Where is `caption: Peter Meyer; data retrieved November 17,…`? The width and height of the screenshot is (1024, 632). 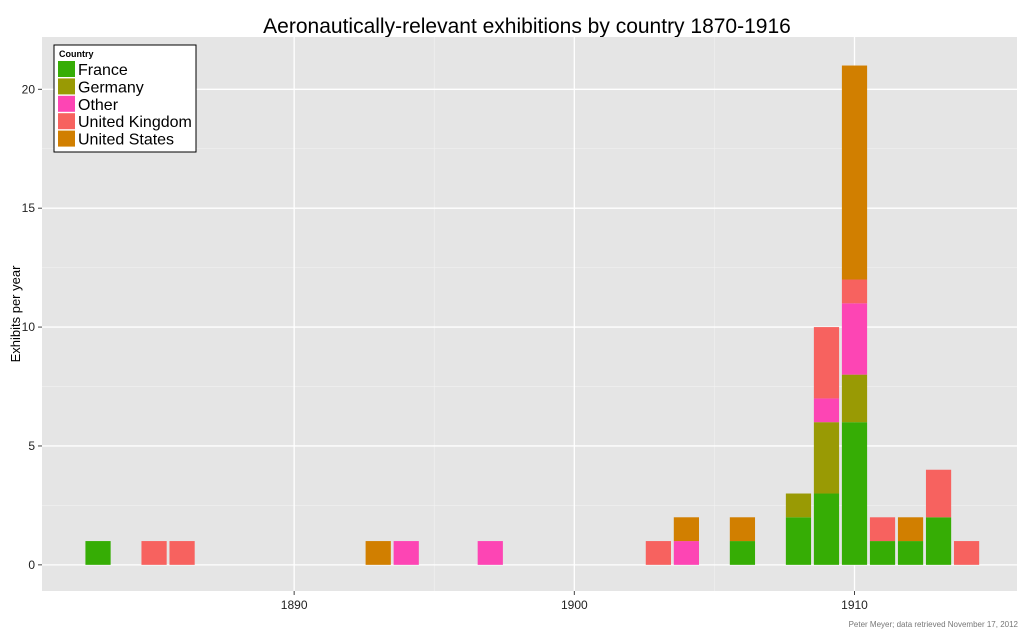
caption: Peter Meyer; data retrieved November 17,… is located at coordinates (934, 624).